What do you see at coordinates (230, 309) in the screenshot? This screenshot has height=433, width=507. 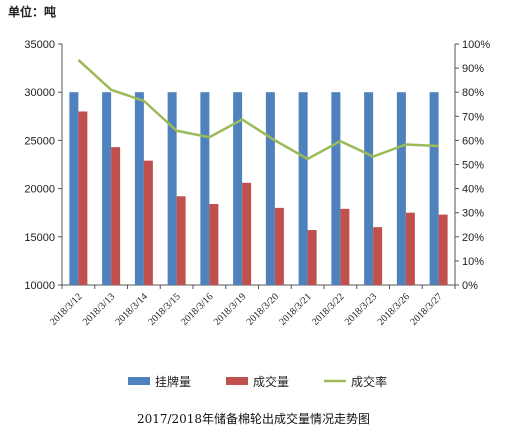 I see `x-axis-tick-label: 2018/3/19` at bounding box center [230, 309].